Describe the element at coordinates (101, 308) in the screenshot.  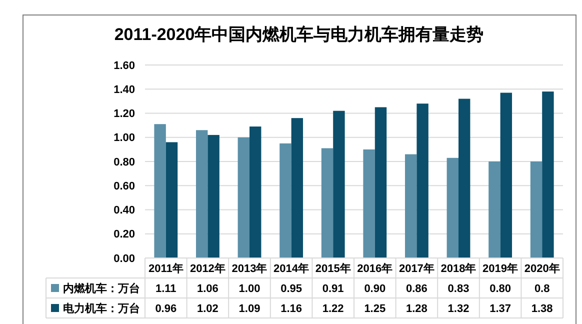
I see `legend-label: 电力机车：万台` at that location.